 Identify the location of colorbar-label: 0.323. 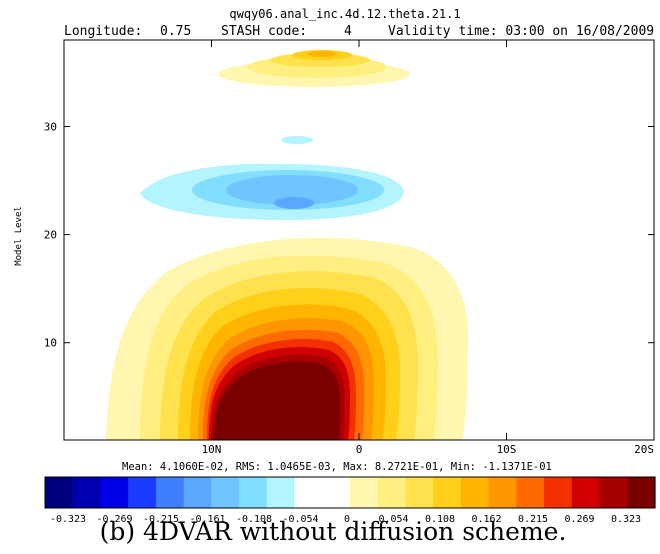
(626, 519).